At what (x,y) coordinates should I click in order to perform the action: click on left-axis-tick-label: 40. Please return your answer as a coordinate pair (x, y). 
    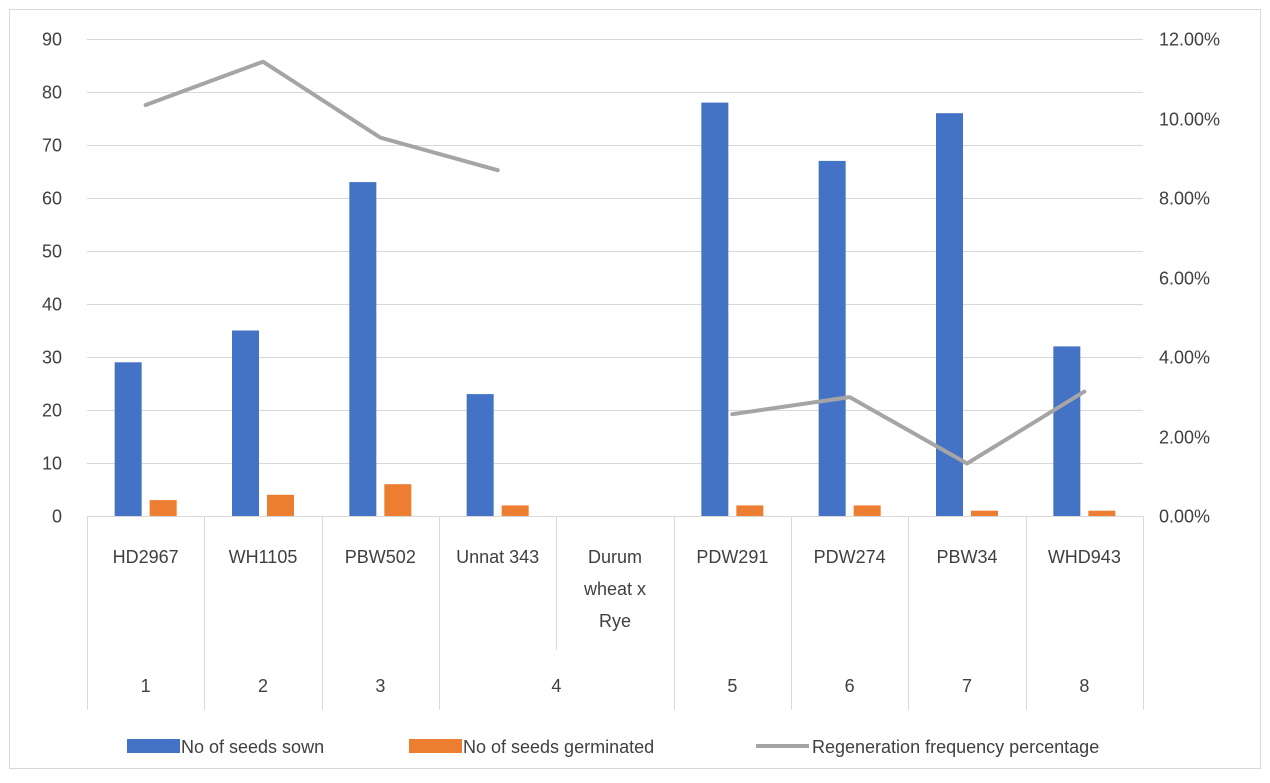
    Looking at the image, I should click on (52, 305).